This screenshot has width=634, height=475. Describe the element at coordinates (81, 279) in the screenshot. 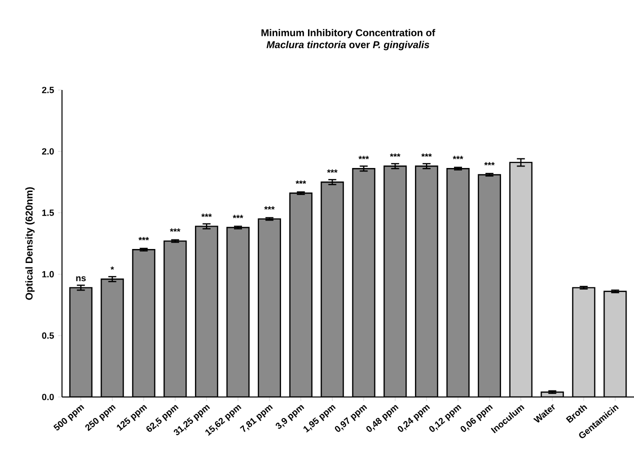

I see `annotation: ns` at that location.